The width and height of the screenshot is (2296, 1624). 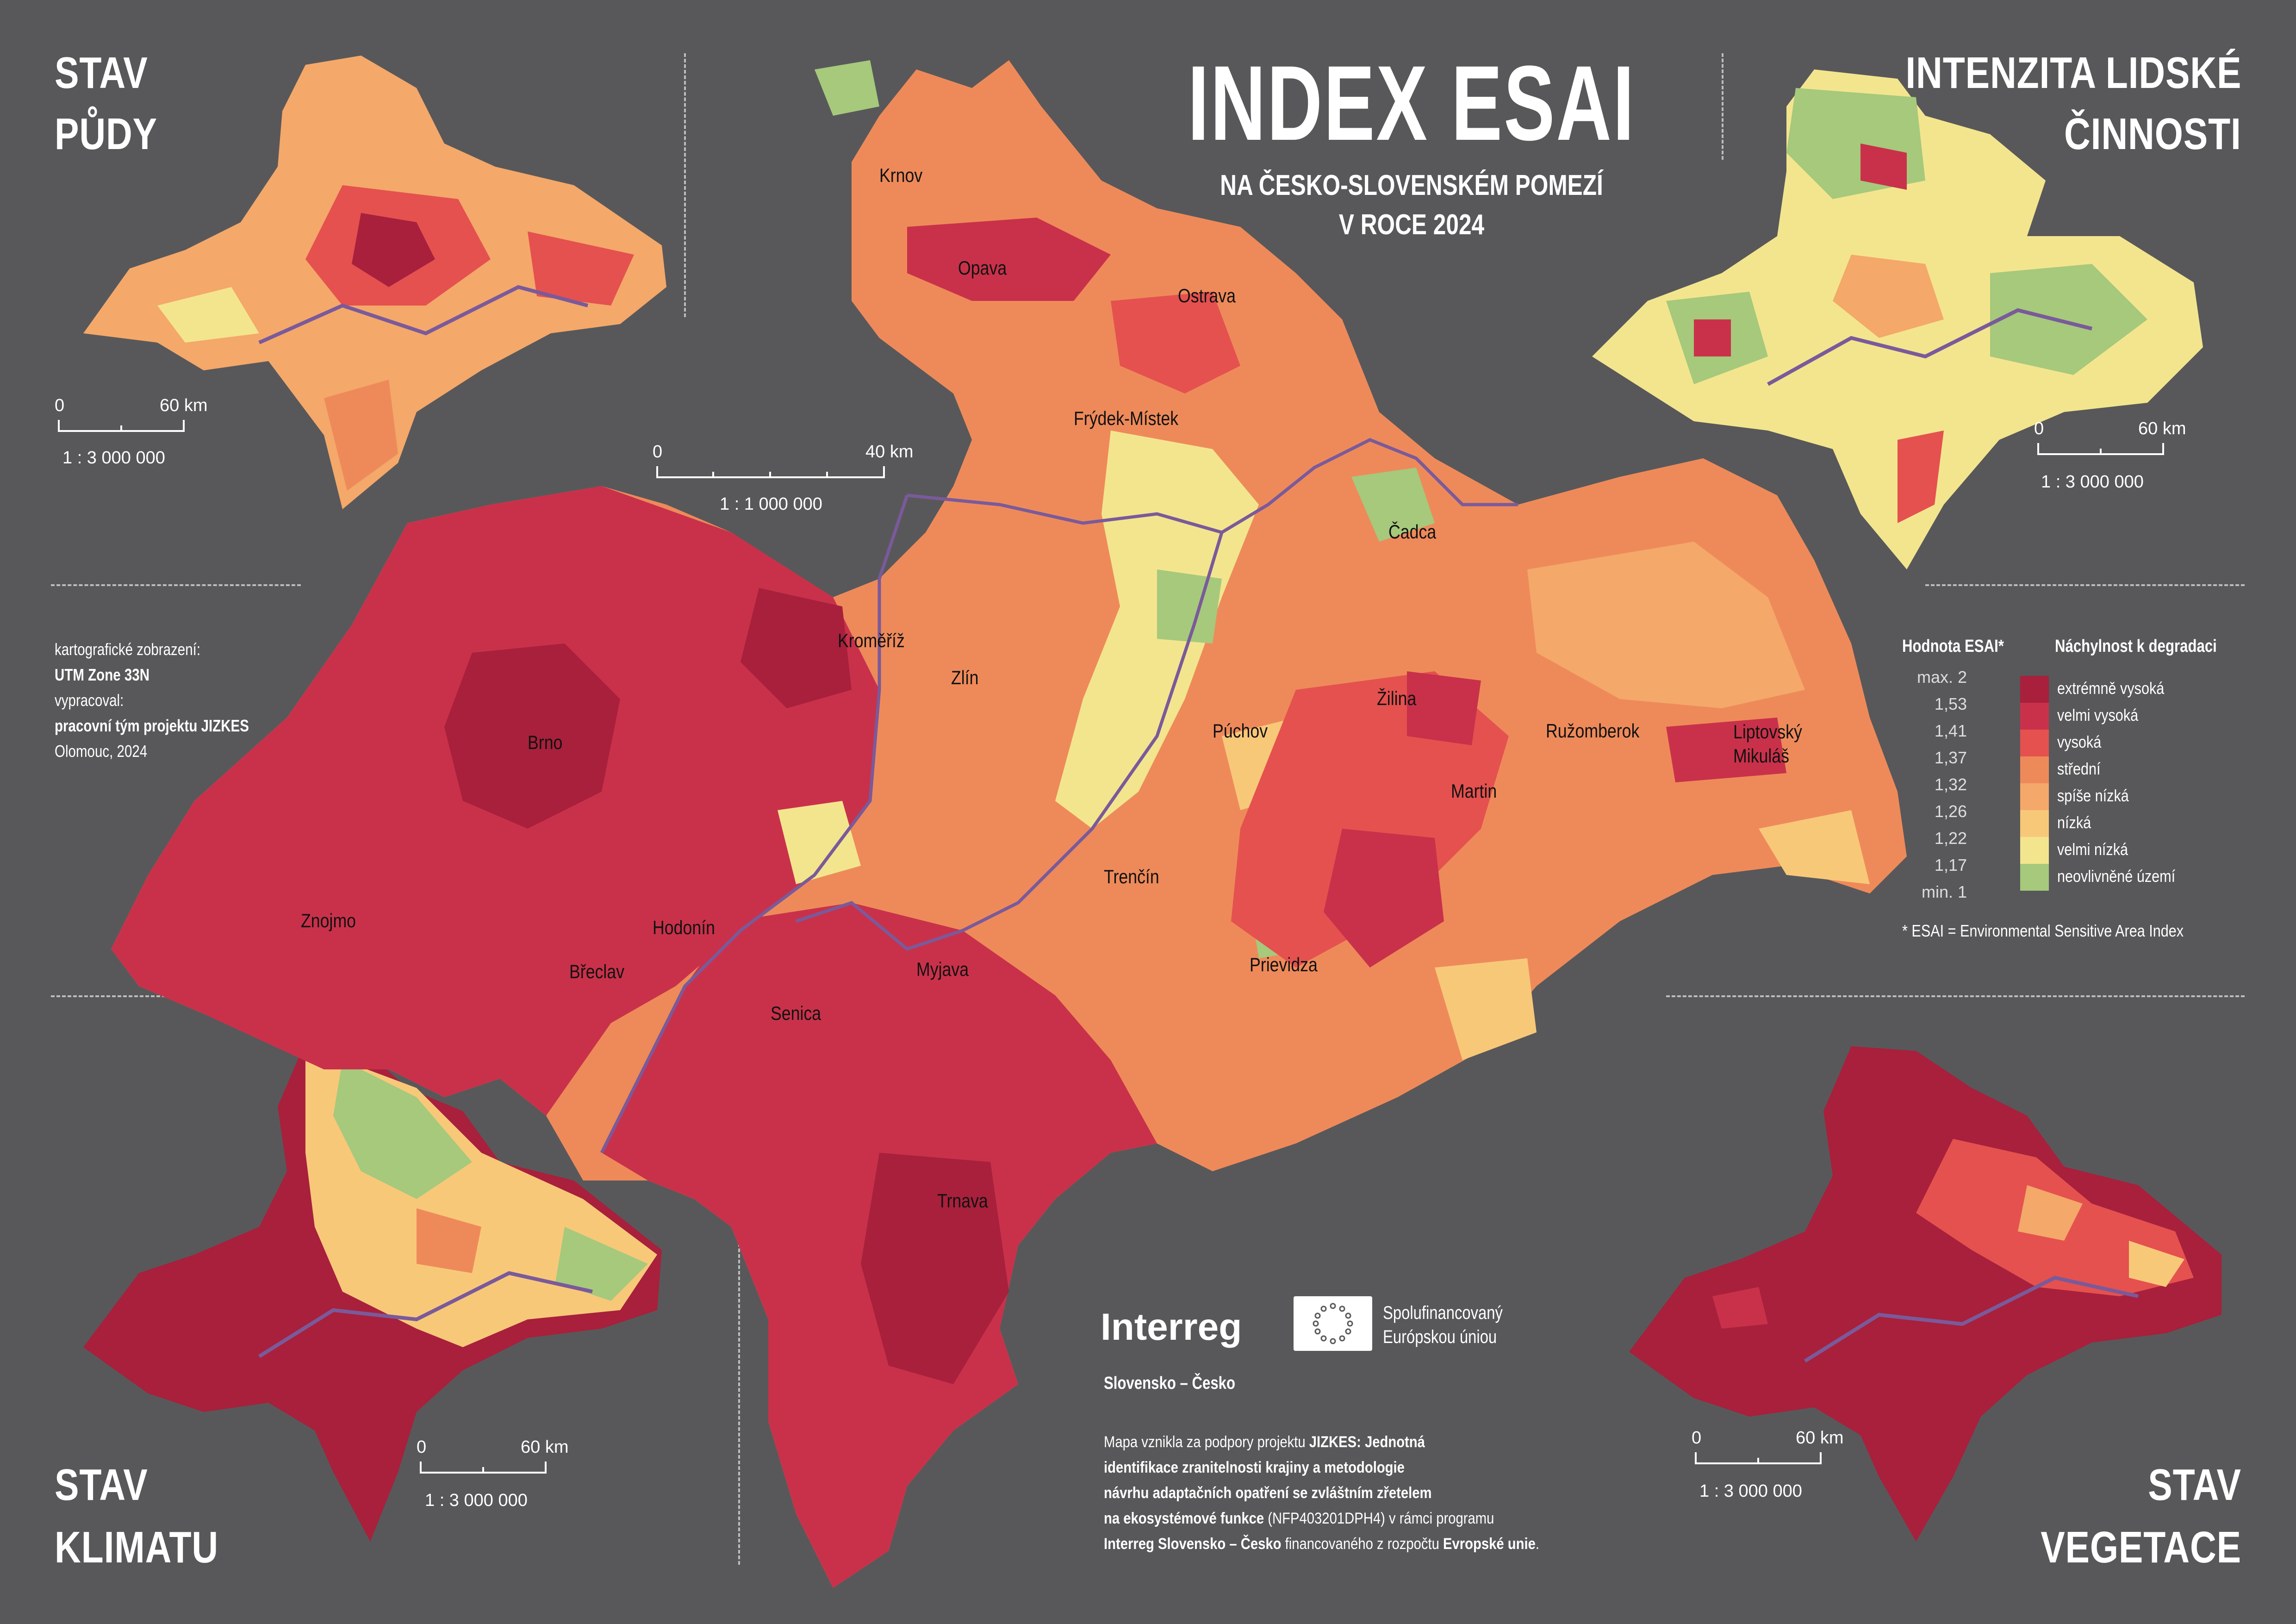 I want to click on vegetation-scale-bar, so click(x=1758, y=1458).